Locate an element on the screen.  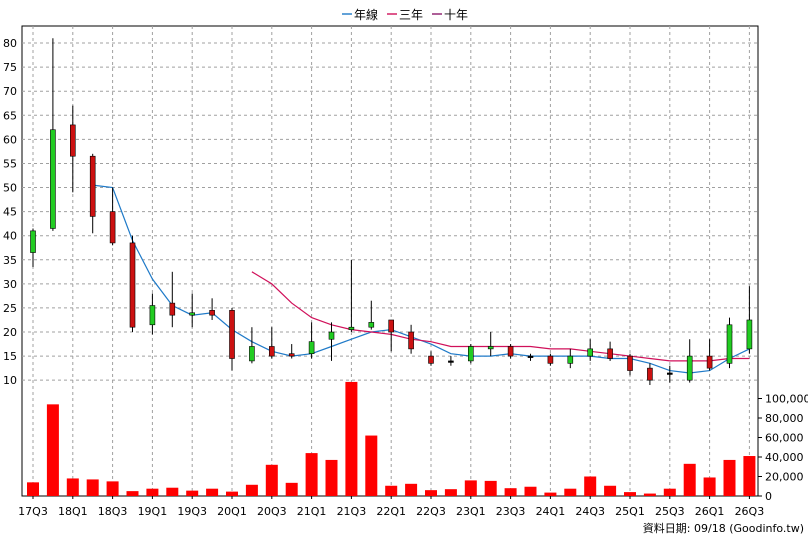
legend-label: 十年 is located at coordinates (456, 15).